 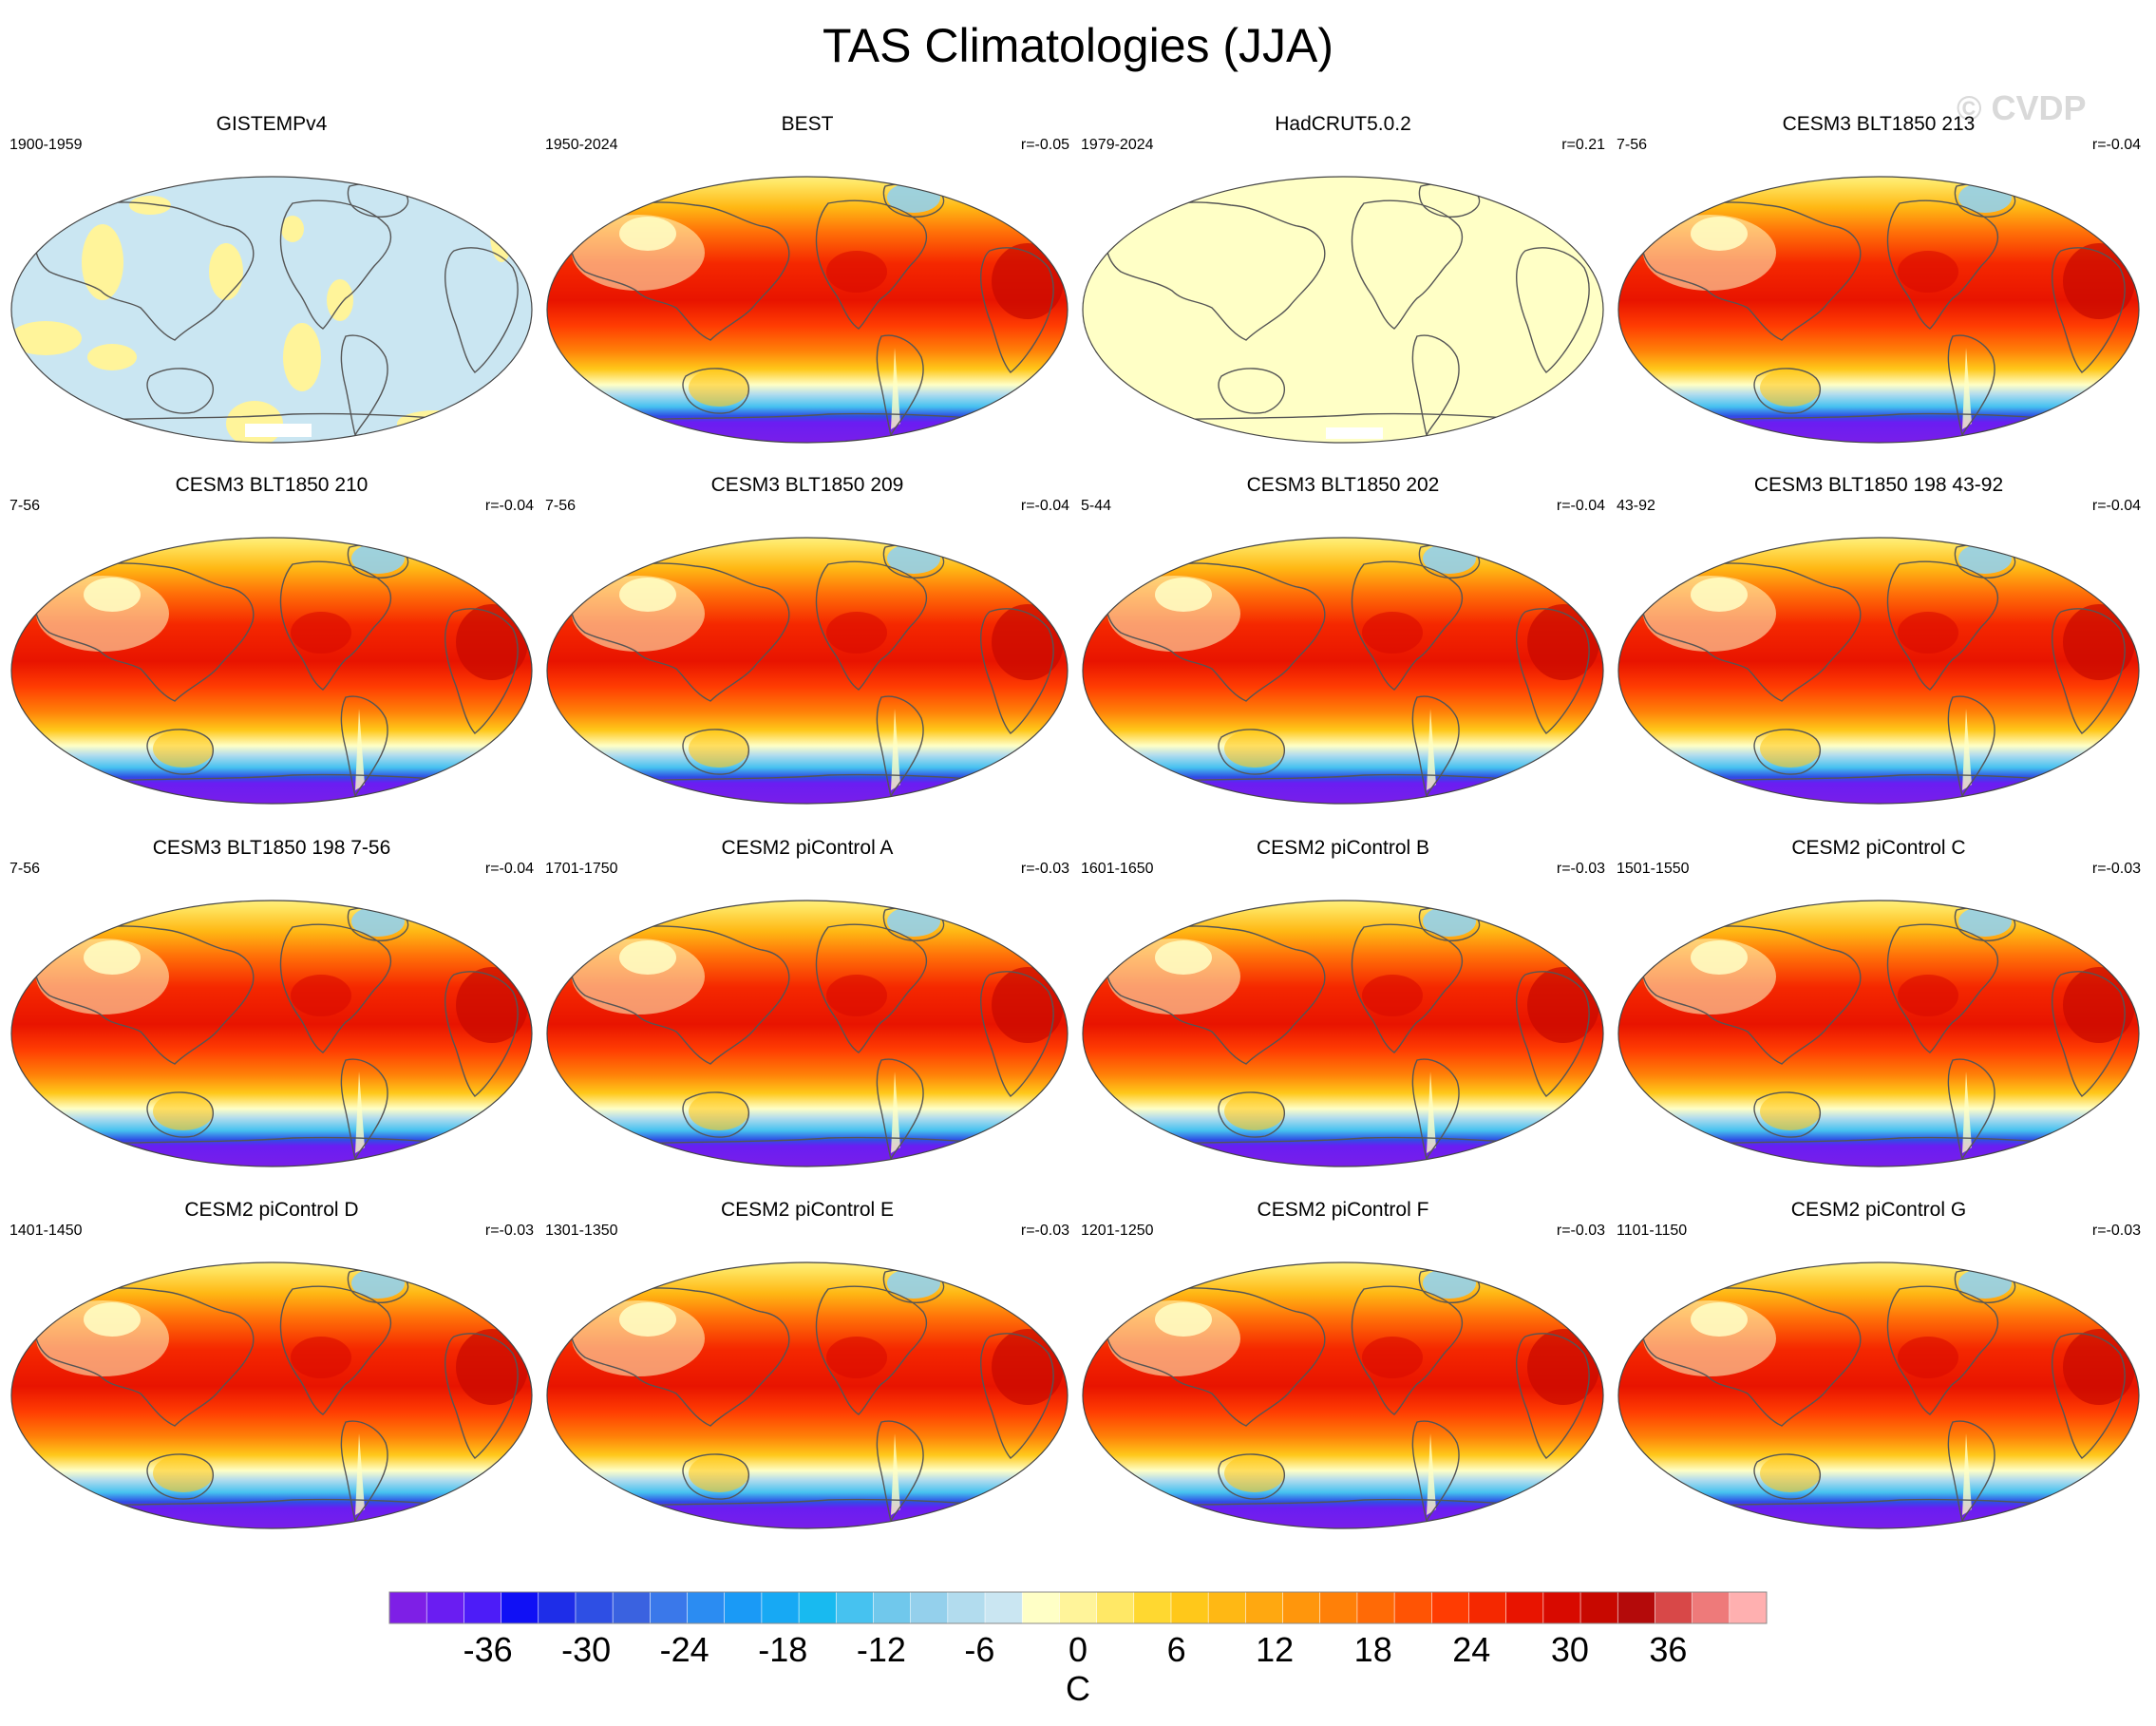 What do you see at coordinates (1879, 485) in the screenshot?
I see `panel-title: CESM3 BLT1850 198 43-92` at bounding box center [1879, 485].